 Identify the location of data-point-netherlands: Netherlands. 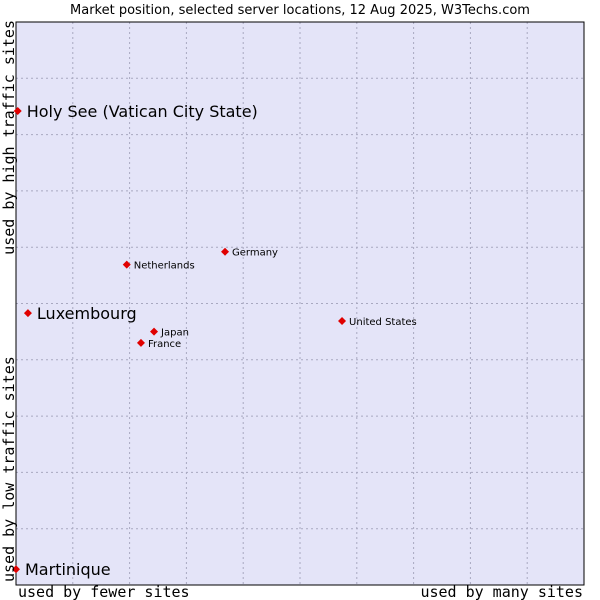
(158, 266).